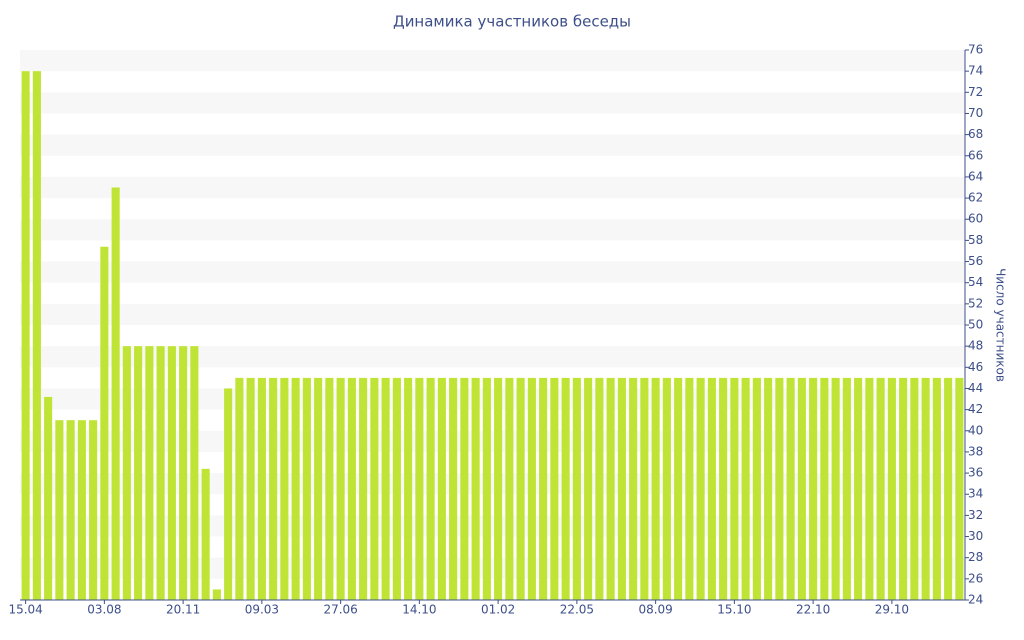  What do you see at coordinates (512, 22) in the screenshot?
I see `chart-title: Динамика участников беседы` at bounding box center [512, 22].